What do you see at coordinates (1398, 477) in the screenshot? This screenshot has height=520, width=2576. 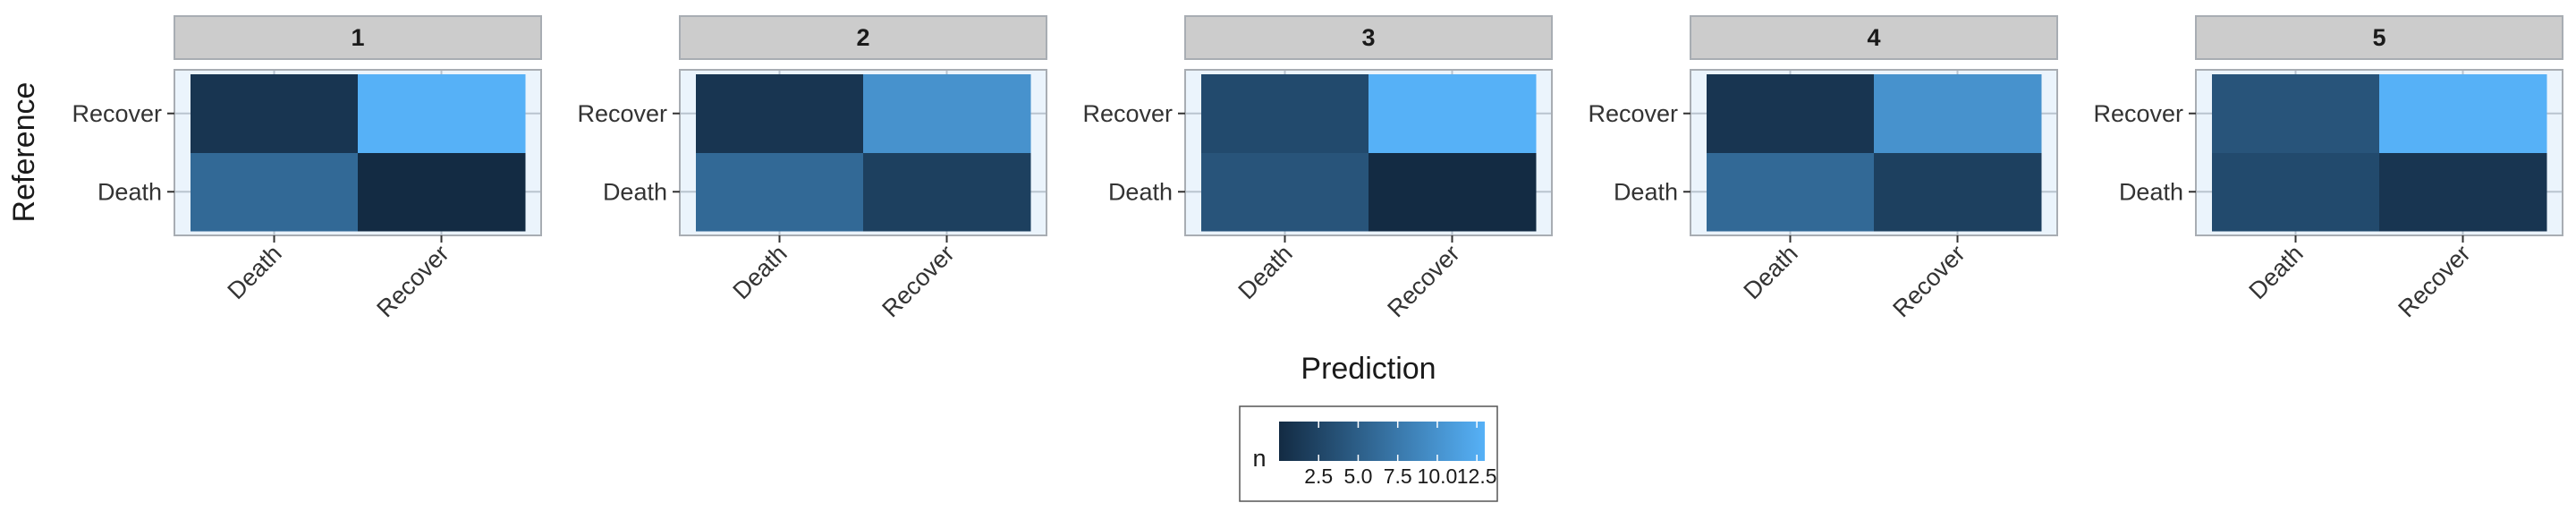 I see `legend-tick-label: 7.5` at bounding box center [1398, 477].